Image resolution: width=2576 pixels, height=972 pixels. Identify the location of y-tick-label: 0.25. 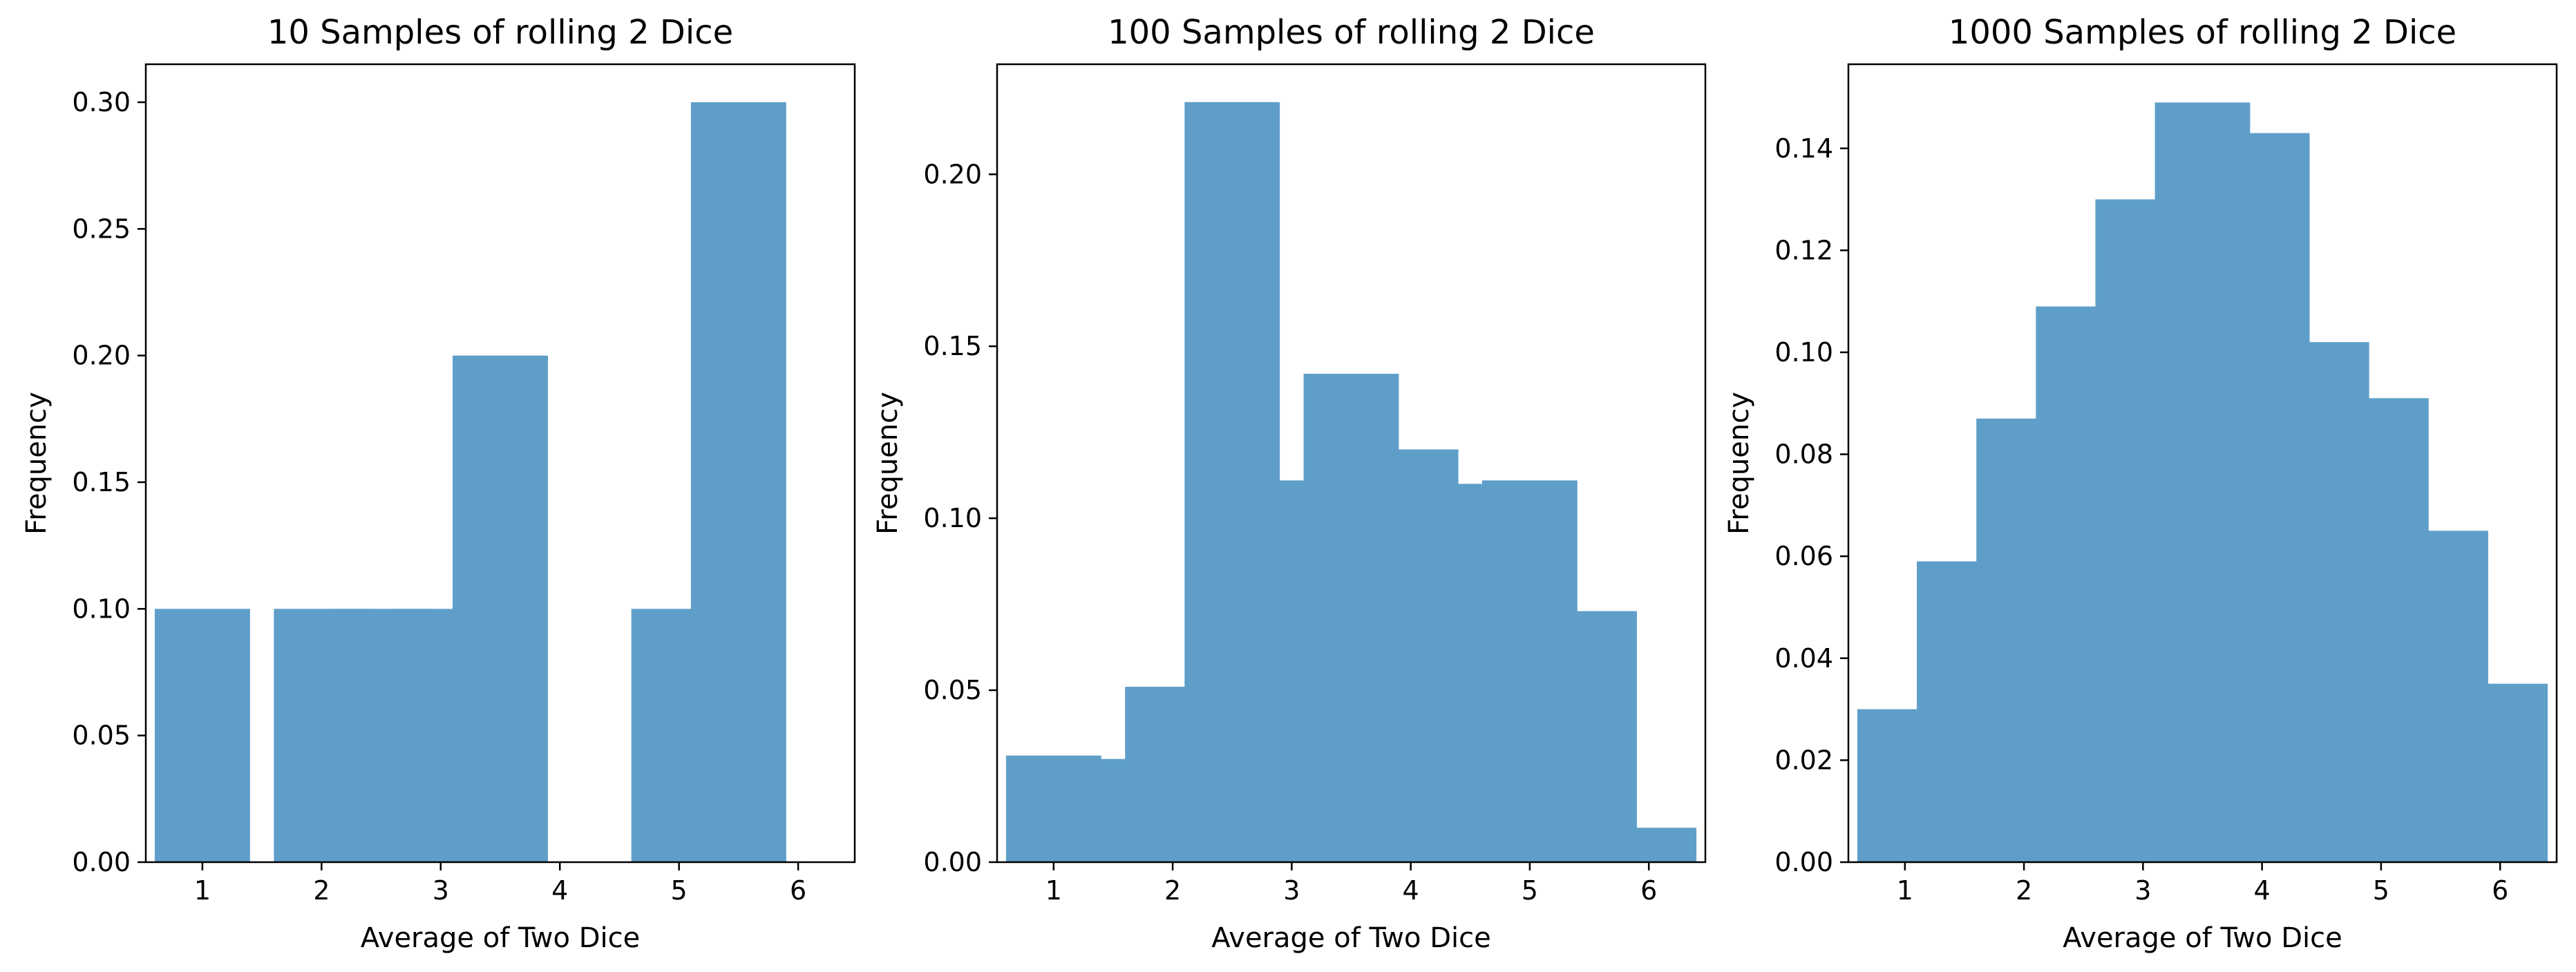
(101, 228).